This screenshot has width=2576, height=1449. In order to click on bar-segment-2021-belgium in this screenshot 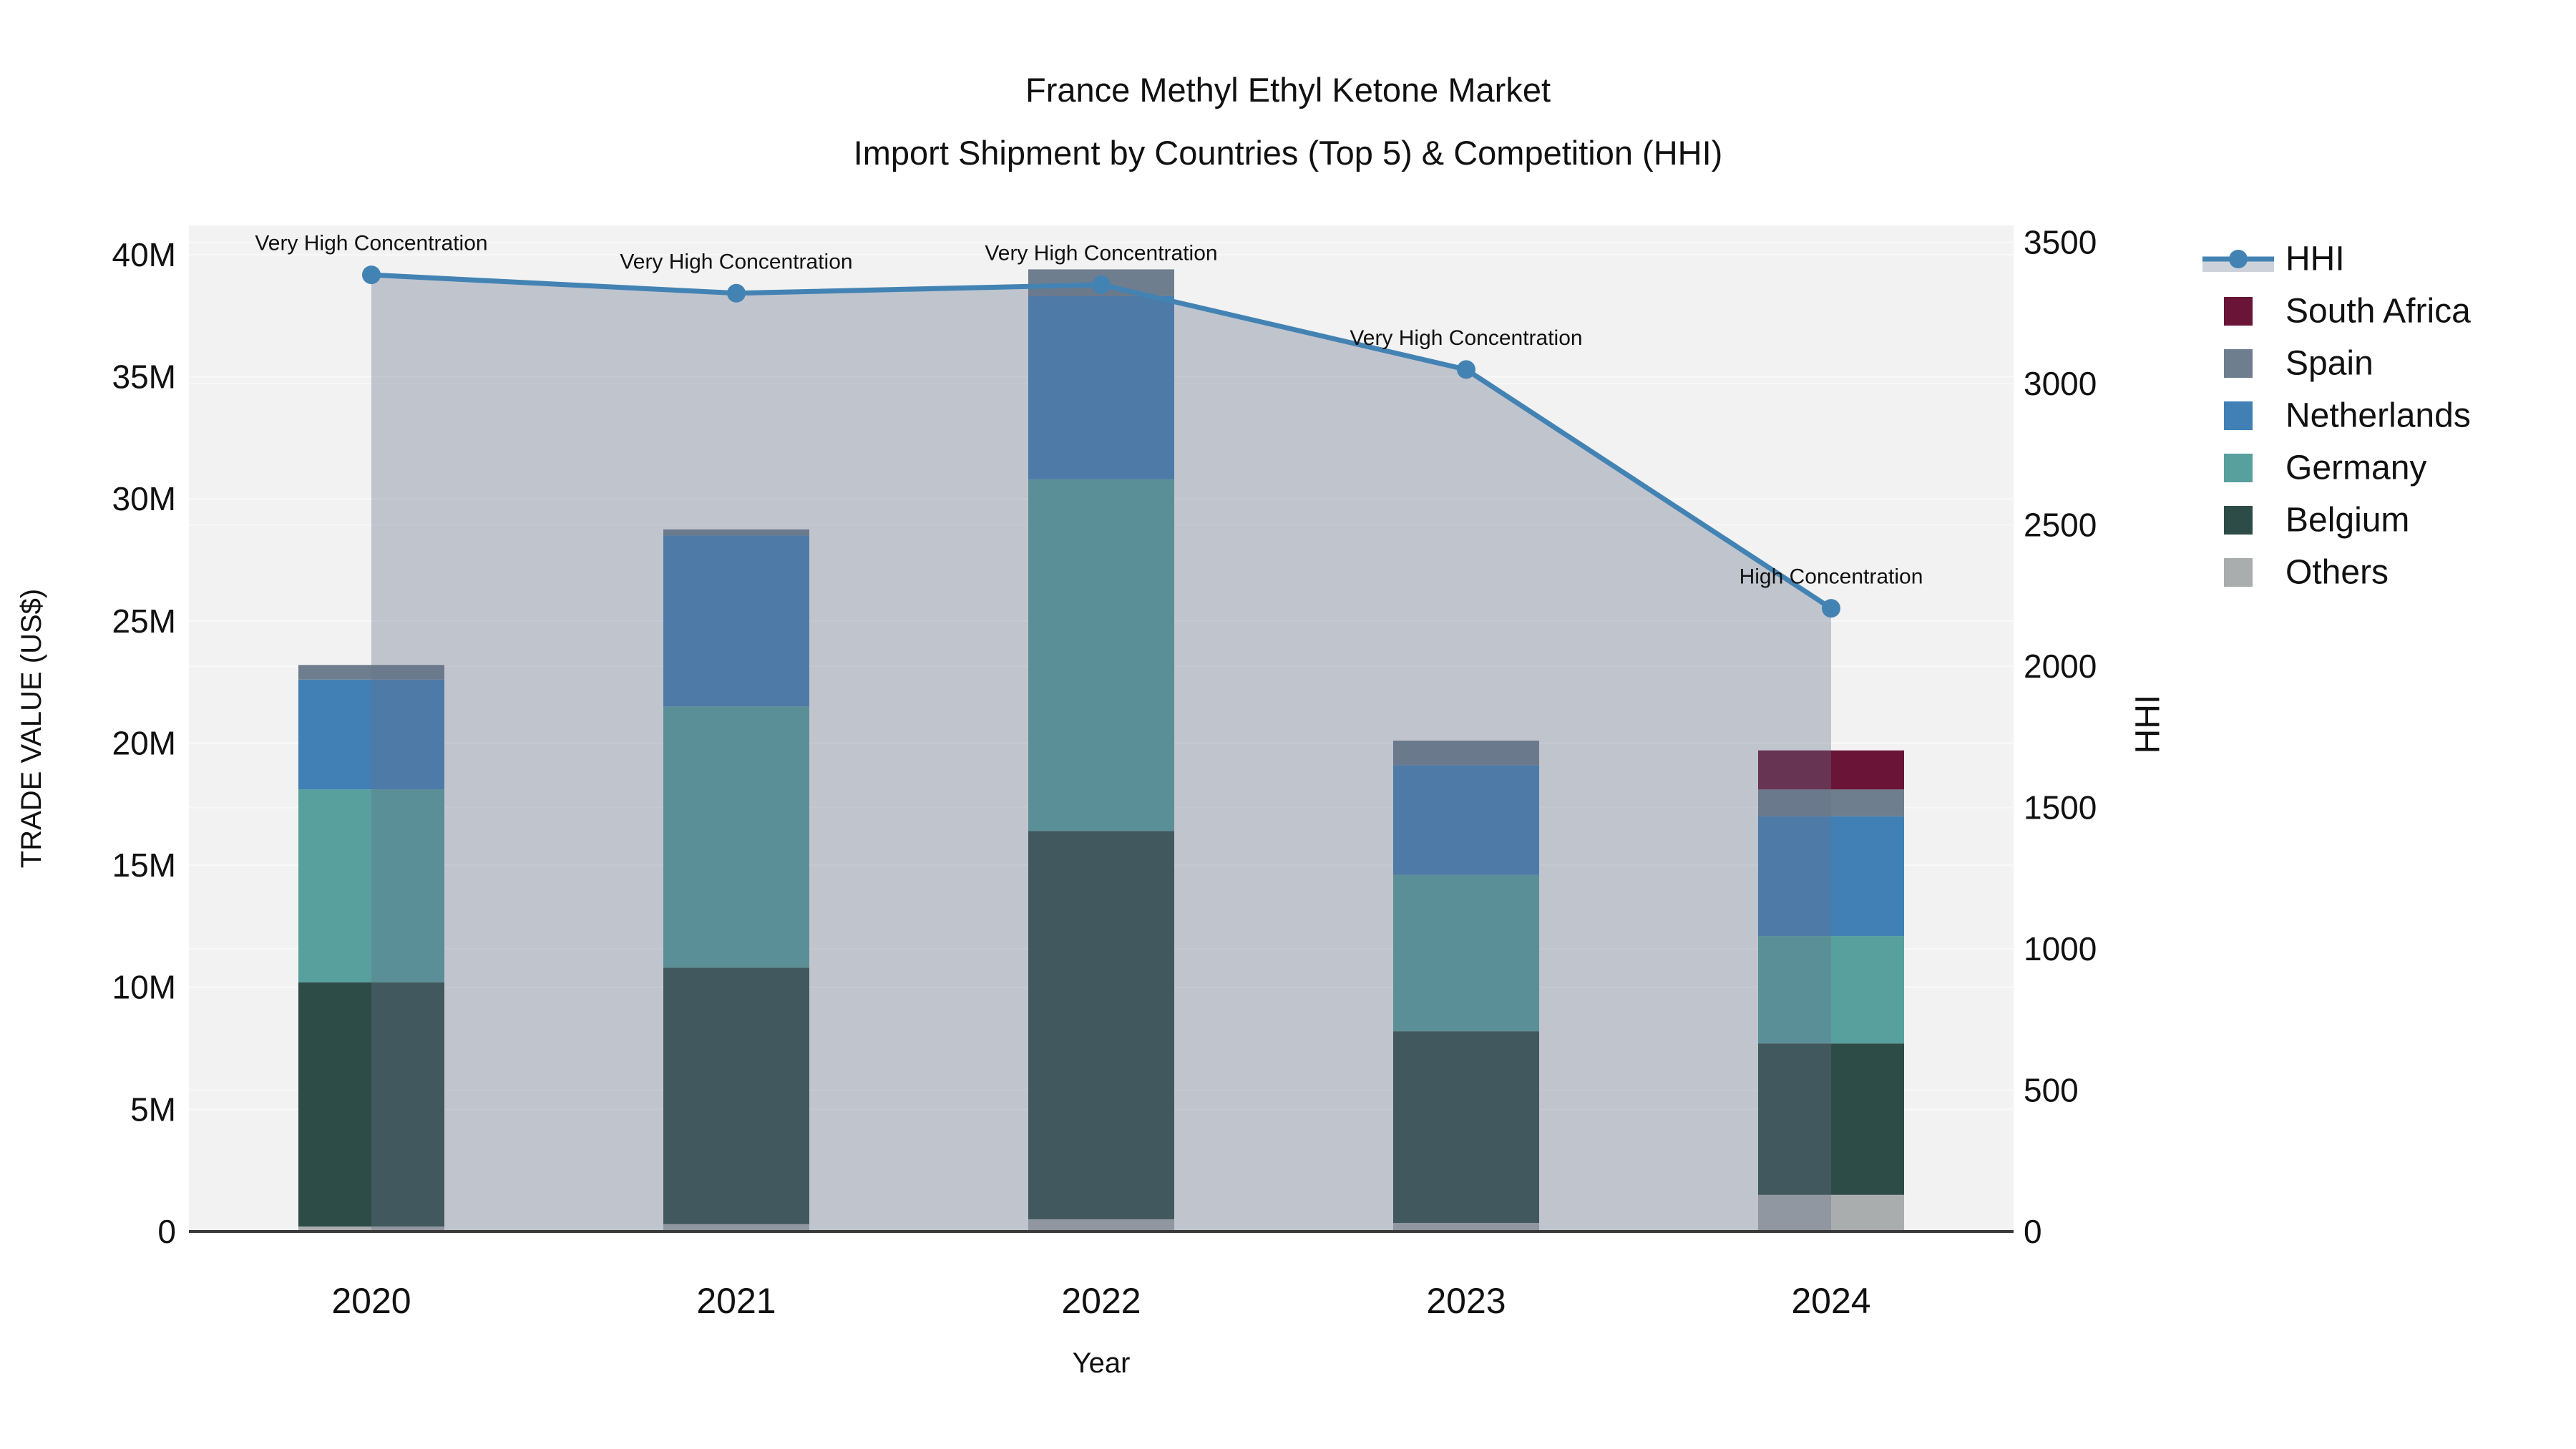, I will do `click(736, 1095)`.